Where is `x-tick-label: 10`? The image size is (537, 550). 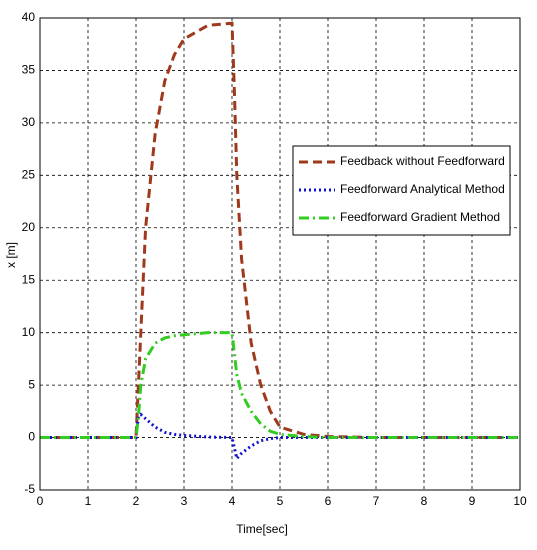
x-tick-label: 10 is located at coordinates (520, 501).